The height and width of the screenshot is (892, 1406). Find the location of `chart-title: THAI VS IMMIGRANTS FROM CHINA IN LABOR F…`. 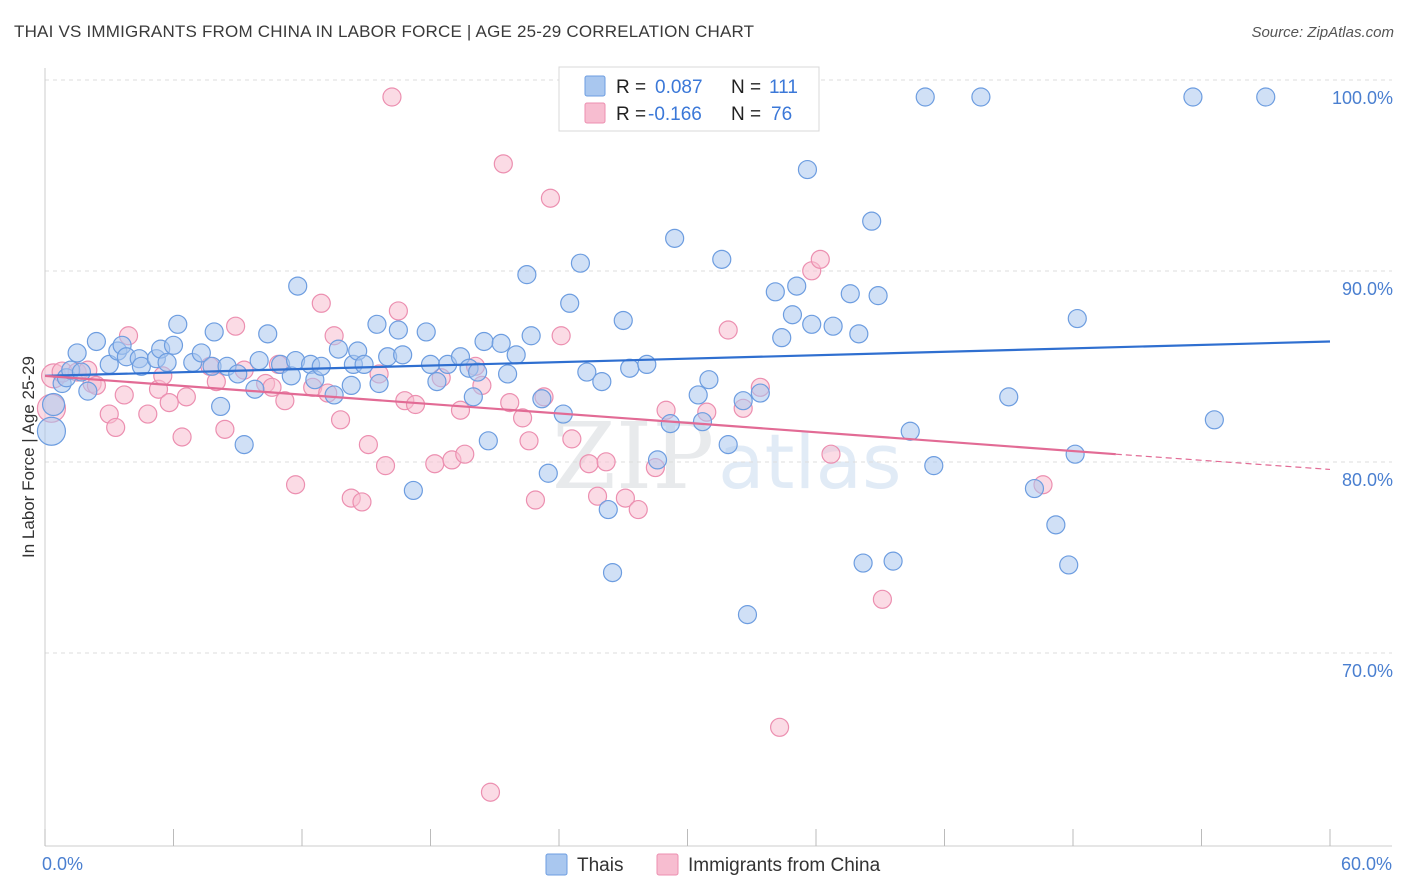

chart-title: THAI VS IMMIGRANTS FROM CHINA IN LABOR F… is located at coordinates (384, 31).